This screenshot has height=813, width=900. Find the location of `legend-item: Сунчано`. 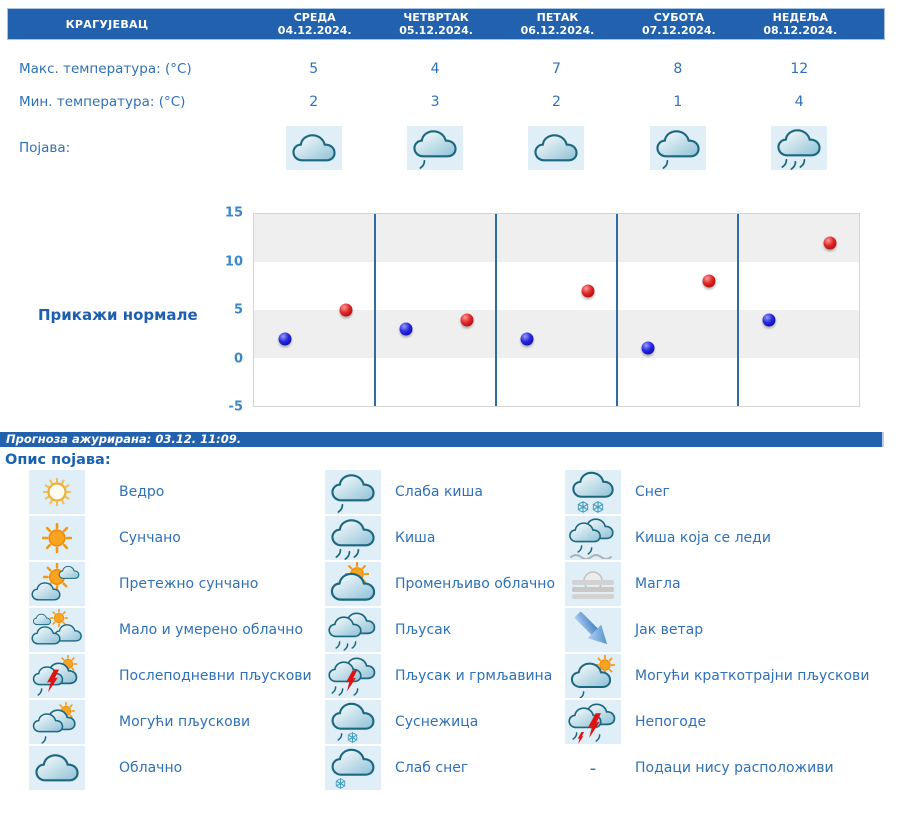

legend-item: Сунчано is located at coordinates (170, 538).